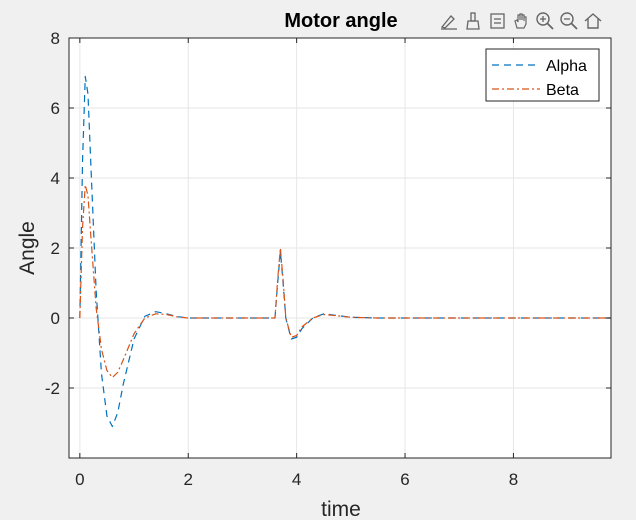 The image size is (636, 520). I want to click on pan-button, so click(521, 21).